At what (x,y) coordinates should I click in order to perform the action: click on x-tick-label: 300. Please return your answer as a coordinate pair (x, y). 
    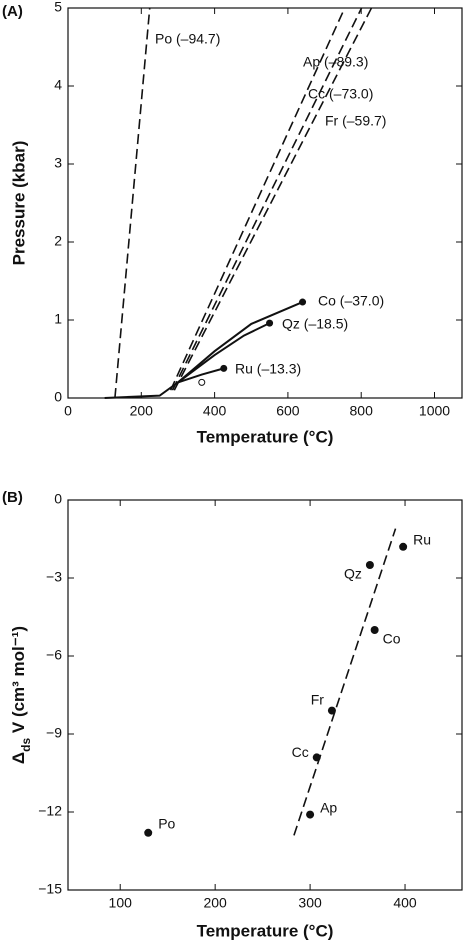
    Looking at the image, I should click on (310, 903).